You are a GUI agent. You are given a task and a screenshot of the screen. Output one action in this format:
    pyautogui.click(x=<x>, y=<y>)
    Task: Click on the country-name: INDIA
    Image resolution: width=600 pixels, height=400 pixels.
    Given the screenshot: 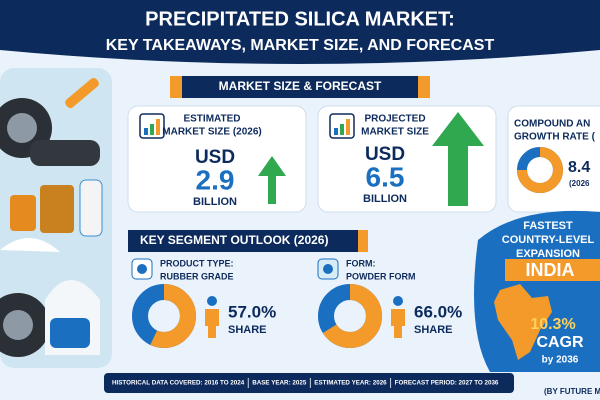 What is the action you would take?
    pyautogui.click(x=550, y=270)
    